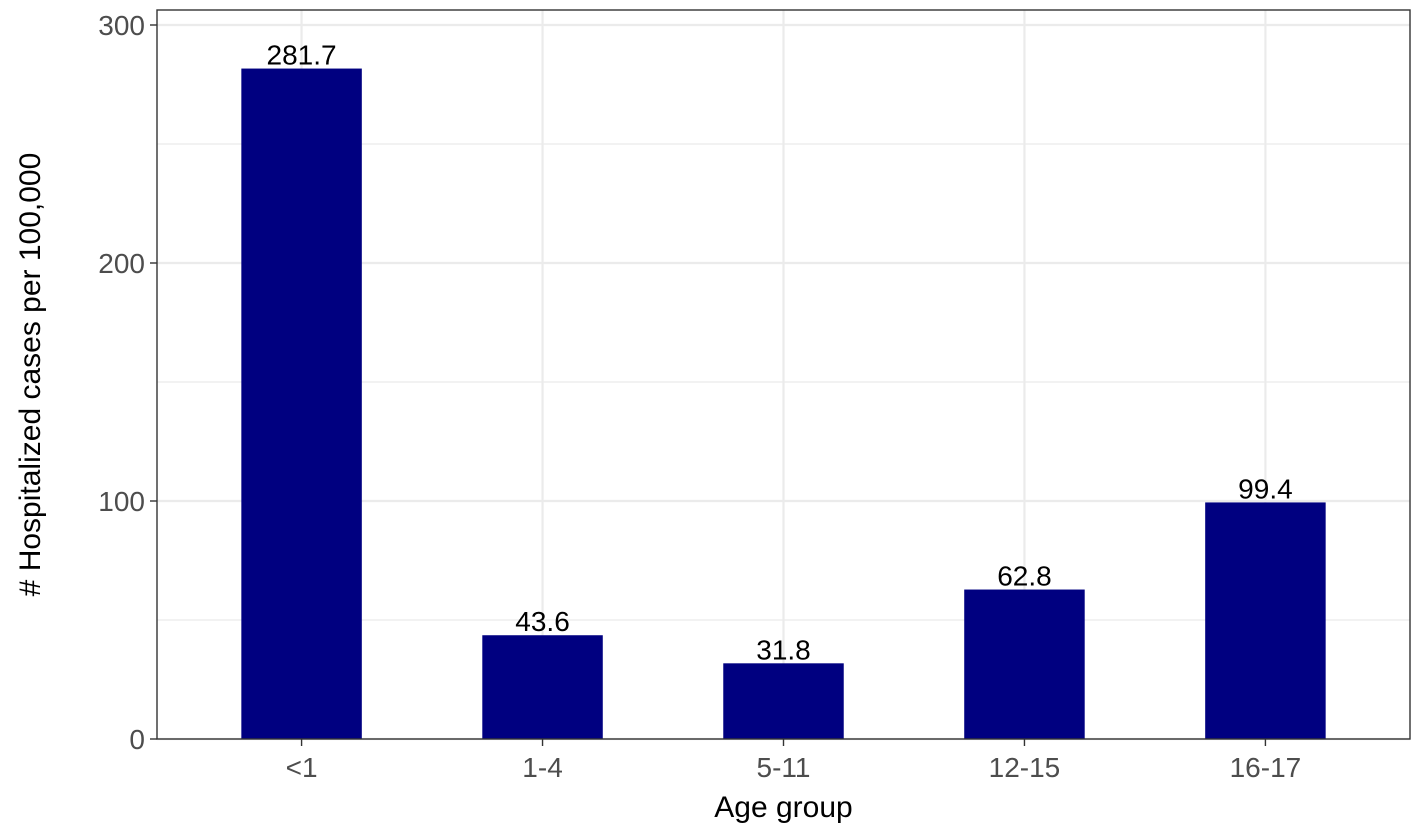  What do you see at coordinates (121, 501) in the screenshot?
I see `y-tick-label: 100` at bounding box center [121, 501].